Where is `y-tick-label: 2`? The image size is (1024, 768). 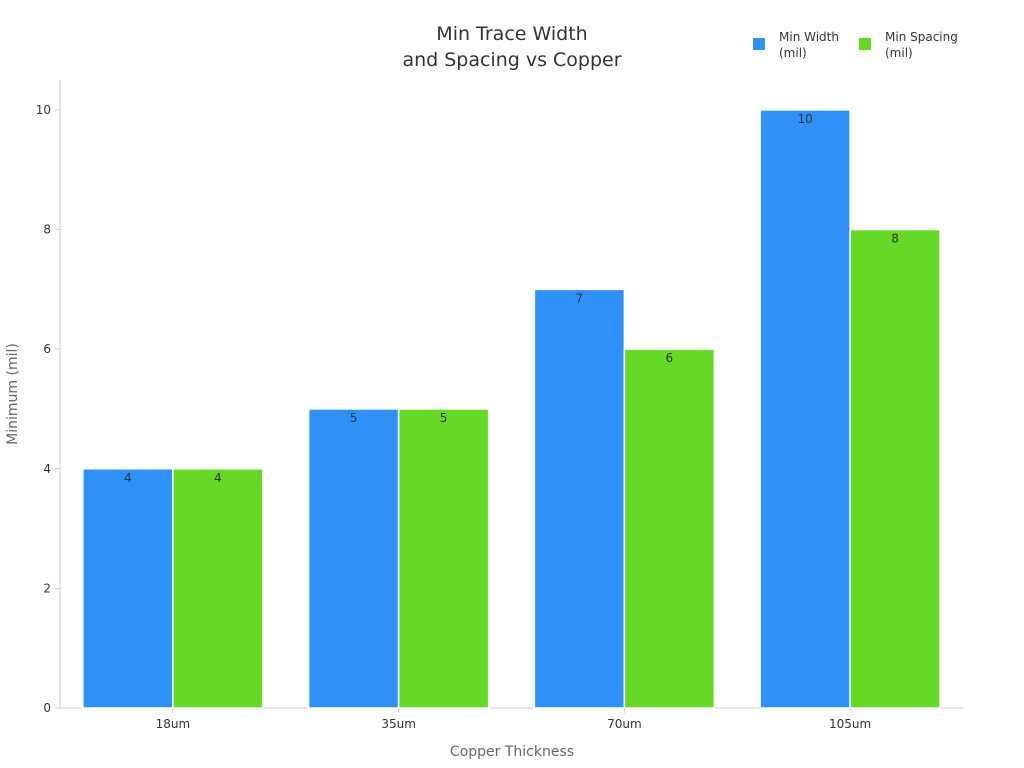 y-tick-label: 2 is located at coordinates (47, 588).